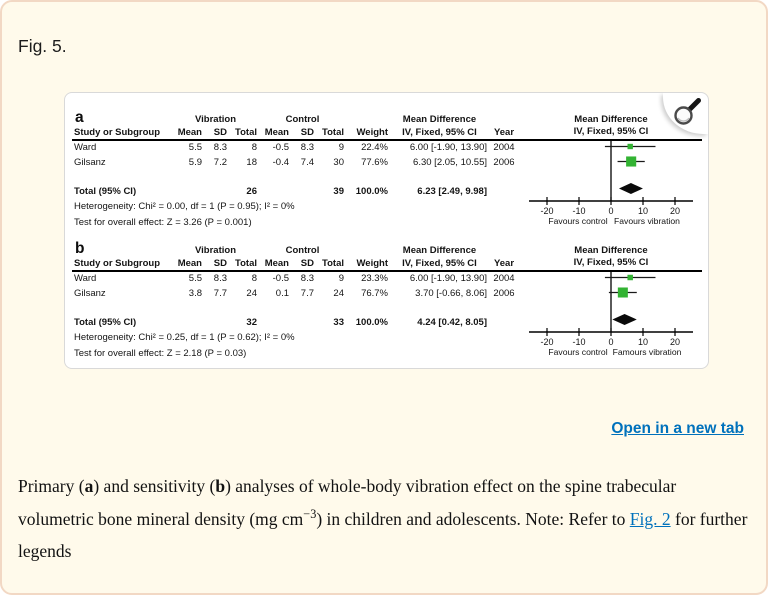 This screenshot has height=595, width=768. What do you see at coordinates (643, 211) in the screenshot?
I see `axis-tick-label: 10` at bounding box center [643, 211].